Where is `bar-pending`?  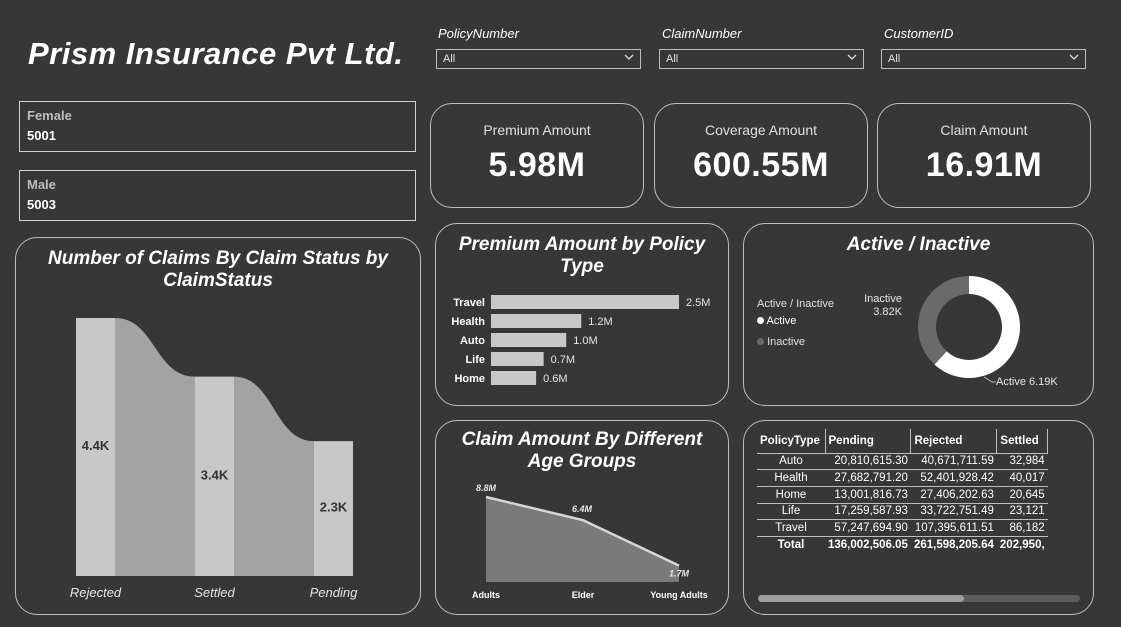
bar-pending is located at coordinates (333, 508).